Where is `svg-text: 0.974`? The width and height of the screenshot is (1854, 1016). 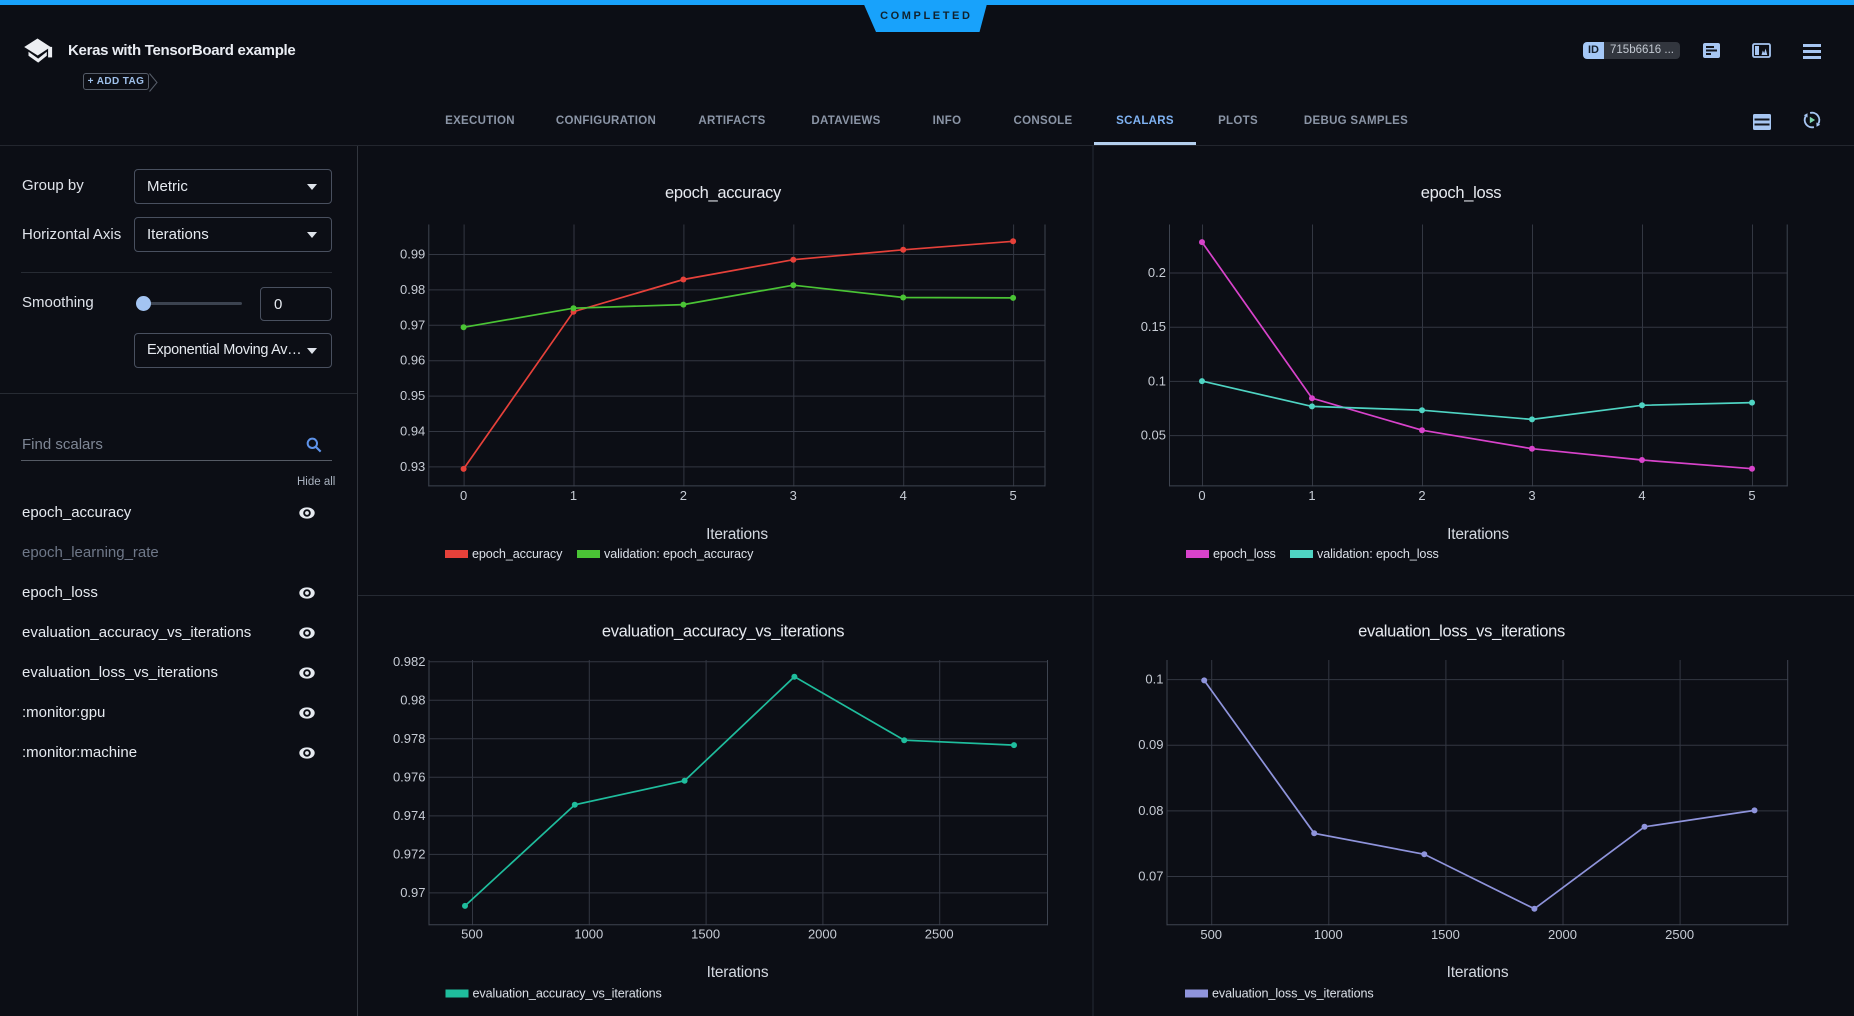 svg-text: 0.974 is located at coordinates (409, 815).